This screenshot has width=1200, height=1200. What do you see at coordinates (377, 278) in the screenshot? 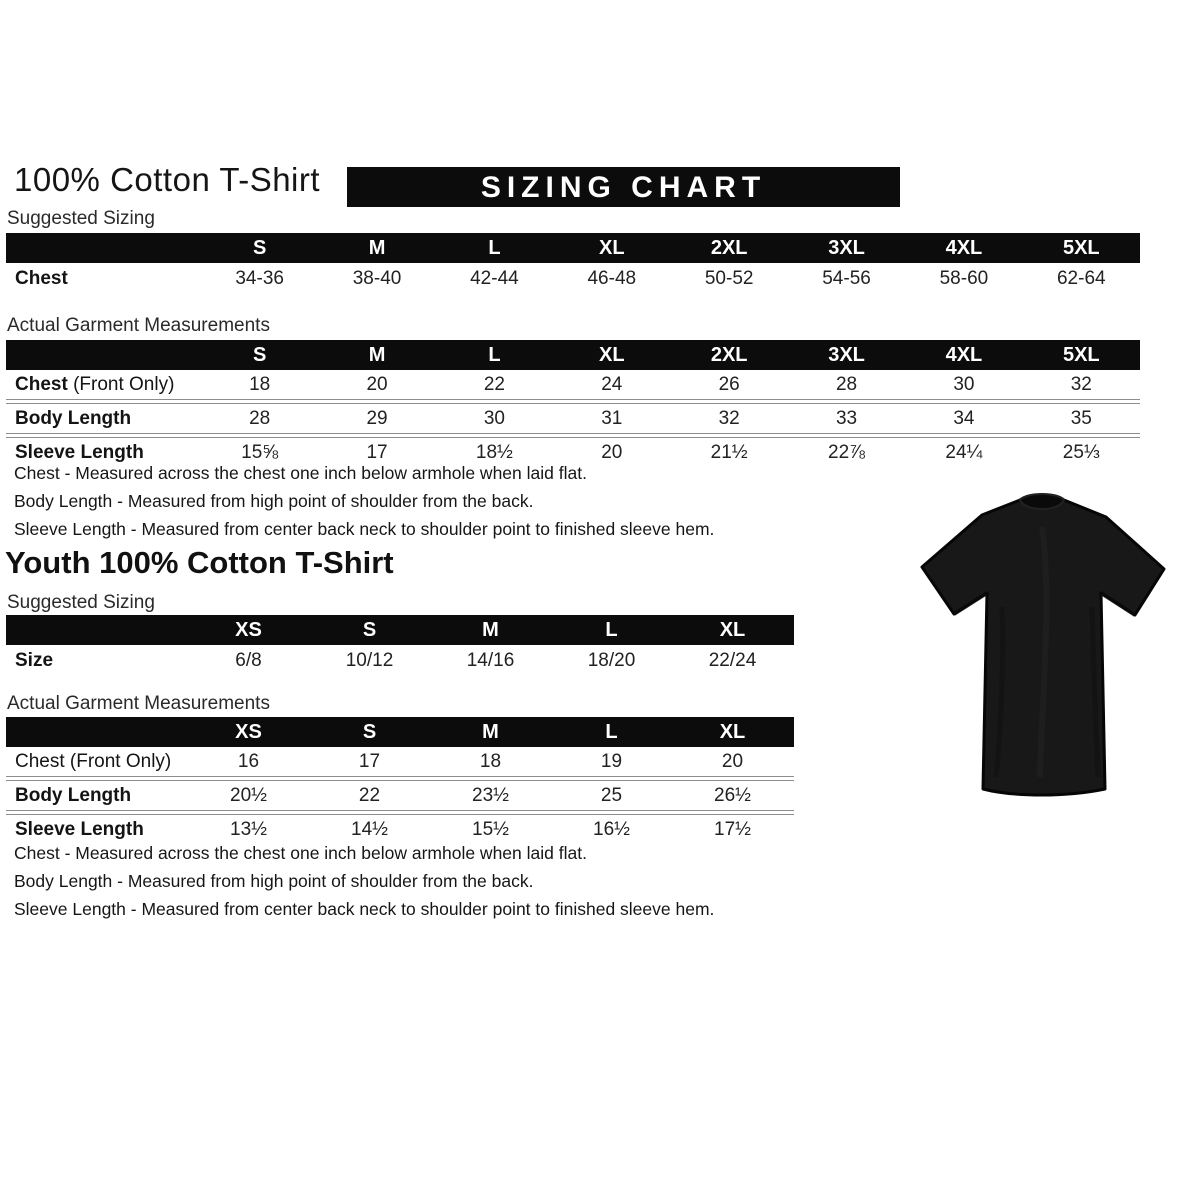
I see `measurement-cell: 38-40` at bounding box center [377, 278].